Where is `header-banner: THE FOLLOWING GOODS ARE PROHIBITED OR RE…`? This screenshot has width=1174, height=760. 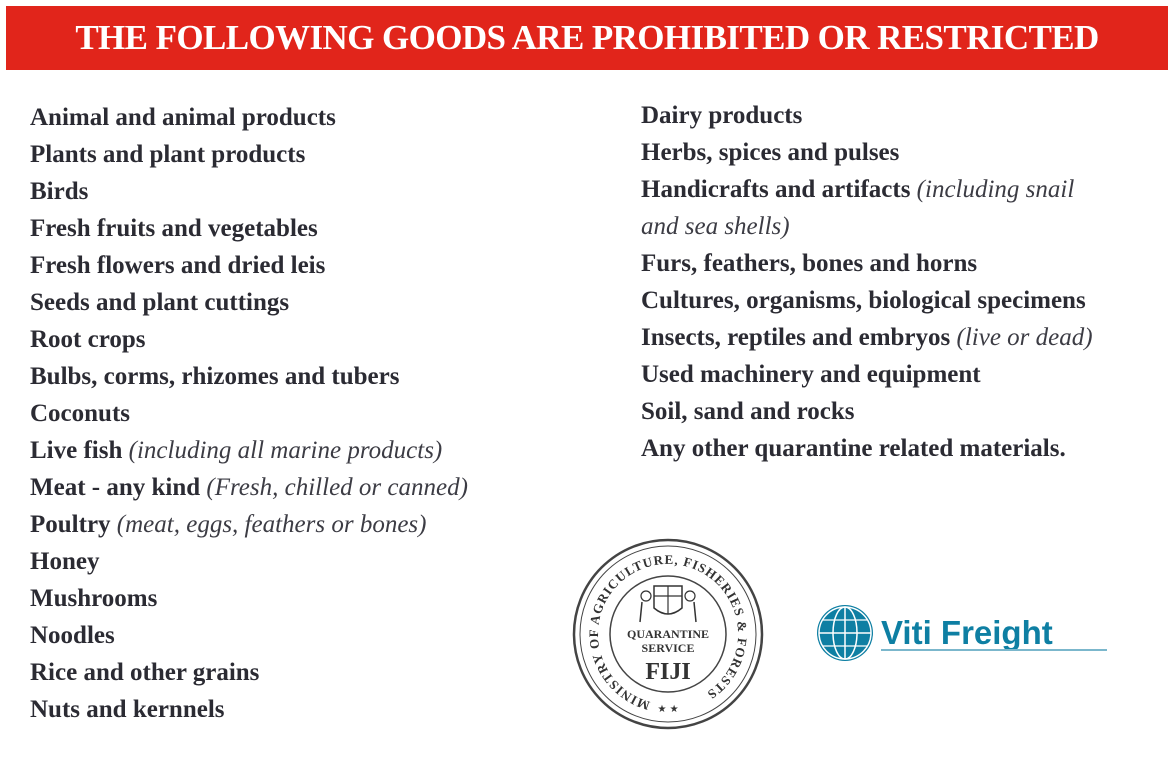
header-banner: THE FOLLOWING GOODS ARE PROHIBITED OR RE… is located at coordinates (587, 38).